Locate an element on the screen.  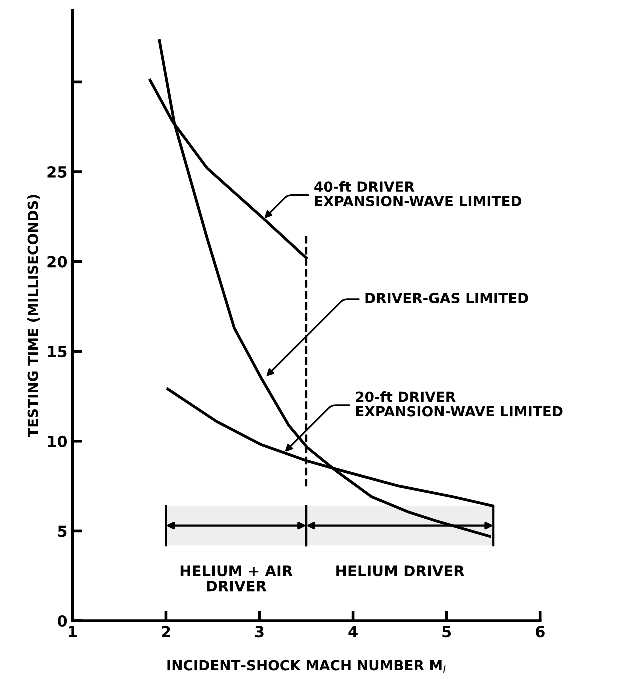
x-tick-label: 2 is located at coordinates (166, 632).